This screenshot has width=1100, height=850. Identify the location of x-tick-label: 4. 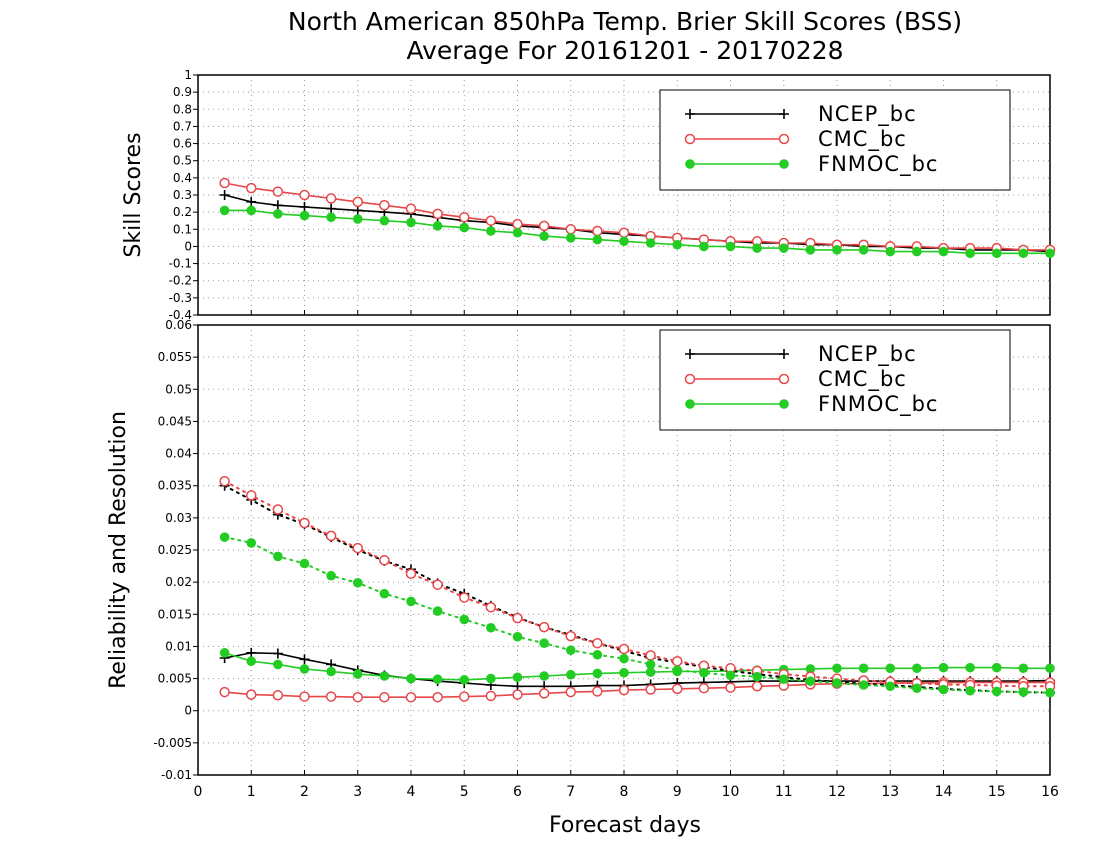
(411, 792).